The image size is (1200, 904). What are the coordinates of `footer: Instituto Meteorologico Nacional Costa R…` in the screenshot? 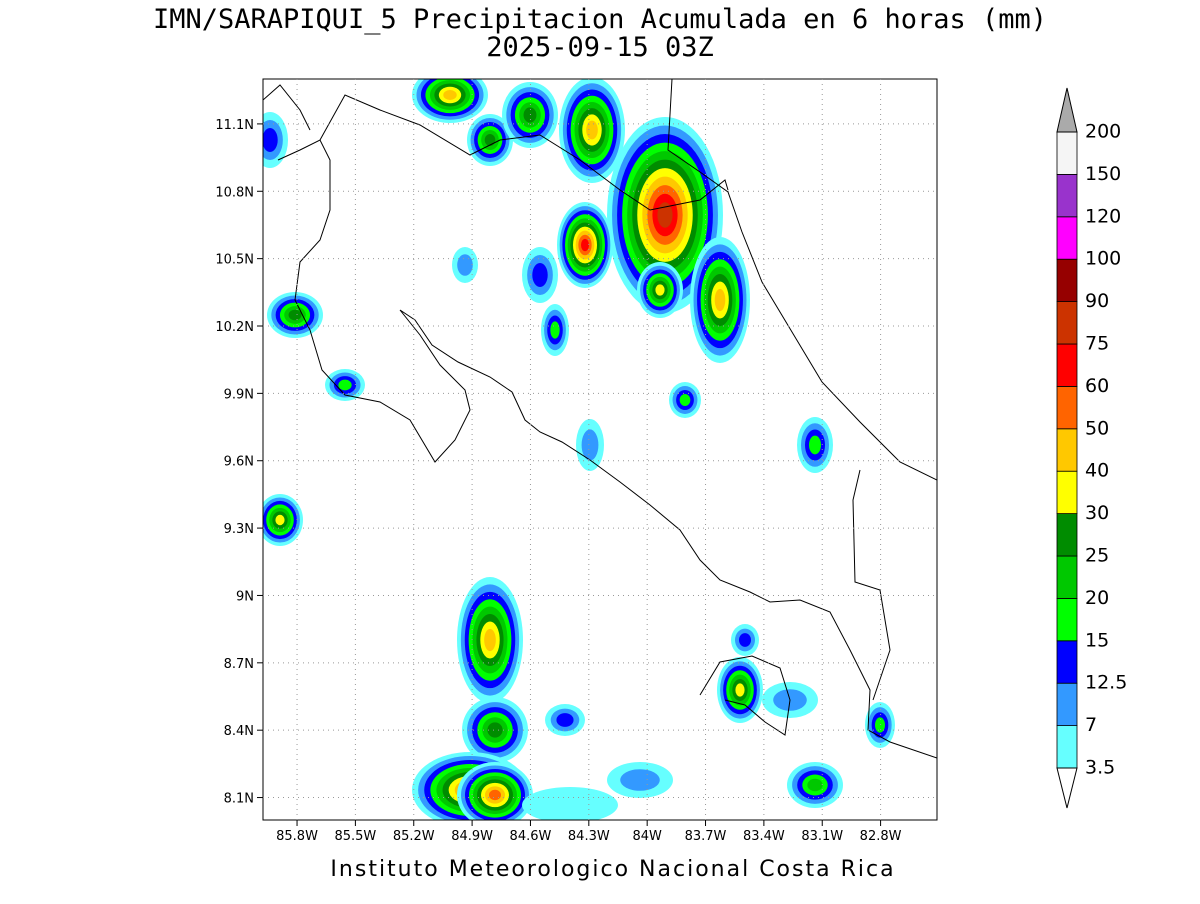 It's located at (612, 869).